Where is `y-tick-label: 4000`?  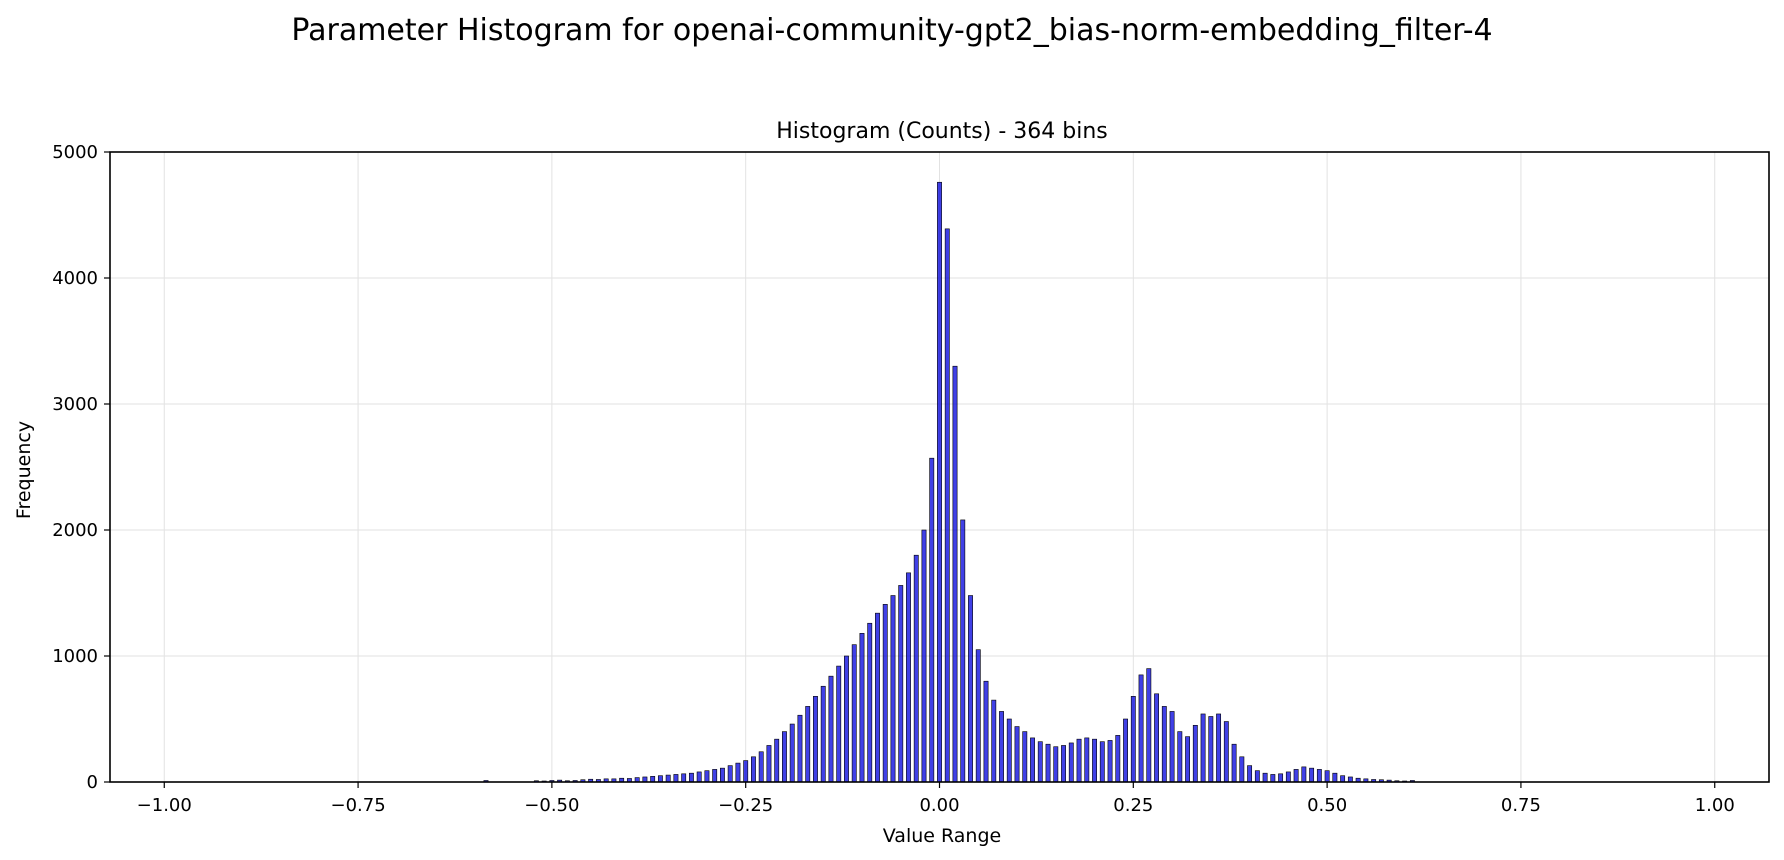
y-tick-label: 4000 is located at coordinates (75, 278).